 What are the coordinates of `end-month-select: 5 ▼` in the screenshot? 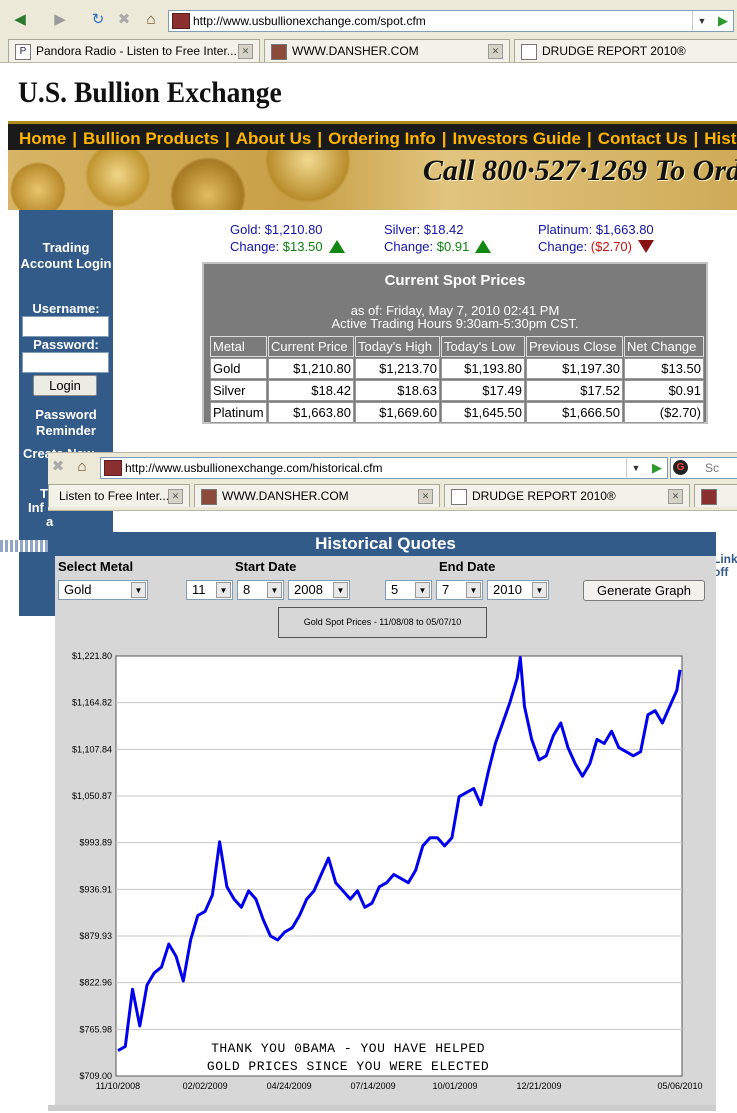 It's located at (408, 590).